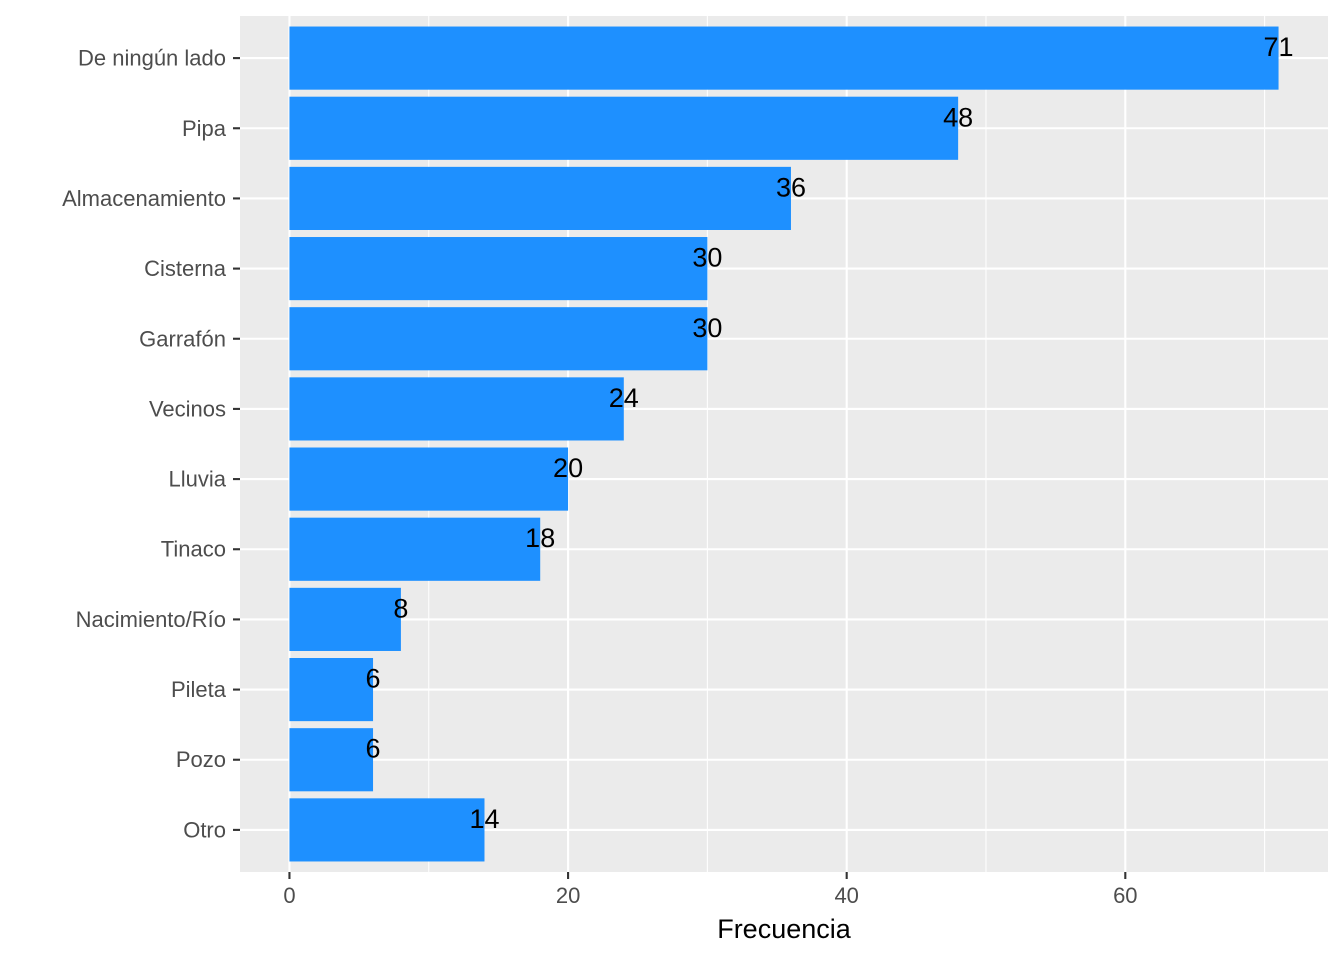 Image resolution: width=1344 pixels, height=960 pixels. What do you see at coordinates (289, 895) in the screenshot?
I see `x-tick-label: 0` at bounding box center [289, 895].